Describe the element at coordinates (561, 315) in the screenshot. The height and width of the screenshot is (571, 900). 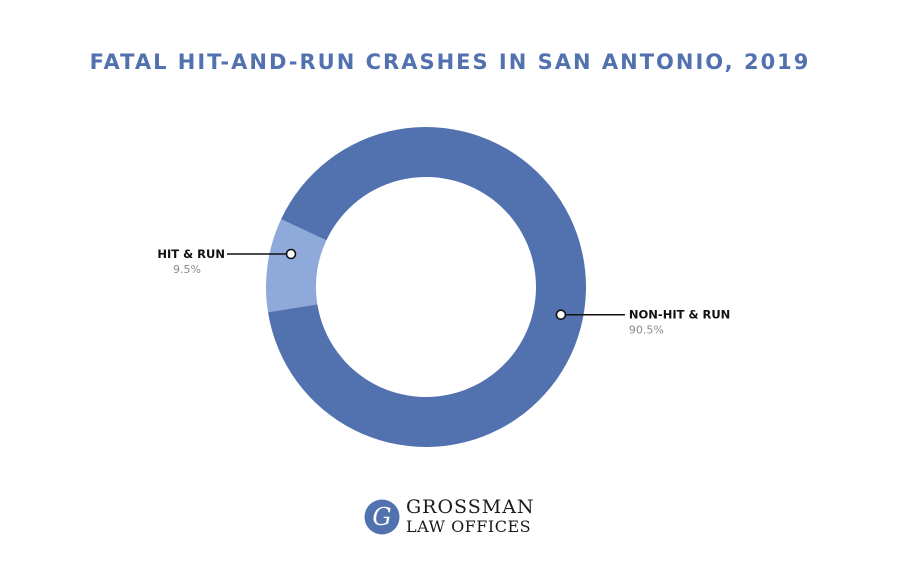
I see `leader-dot-non-hit-run` at that location.